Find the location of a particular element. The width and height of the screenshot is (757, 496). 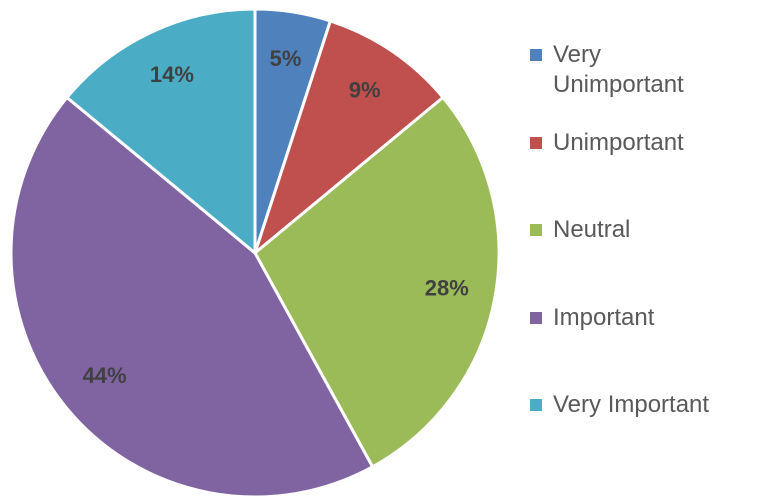

legend-label: Unimportant is located at coordinates (618, 142).